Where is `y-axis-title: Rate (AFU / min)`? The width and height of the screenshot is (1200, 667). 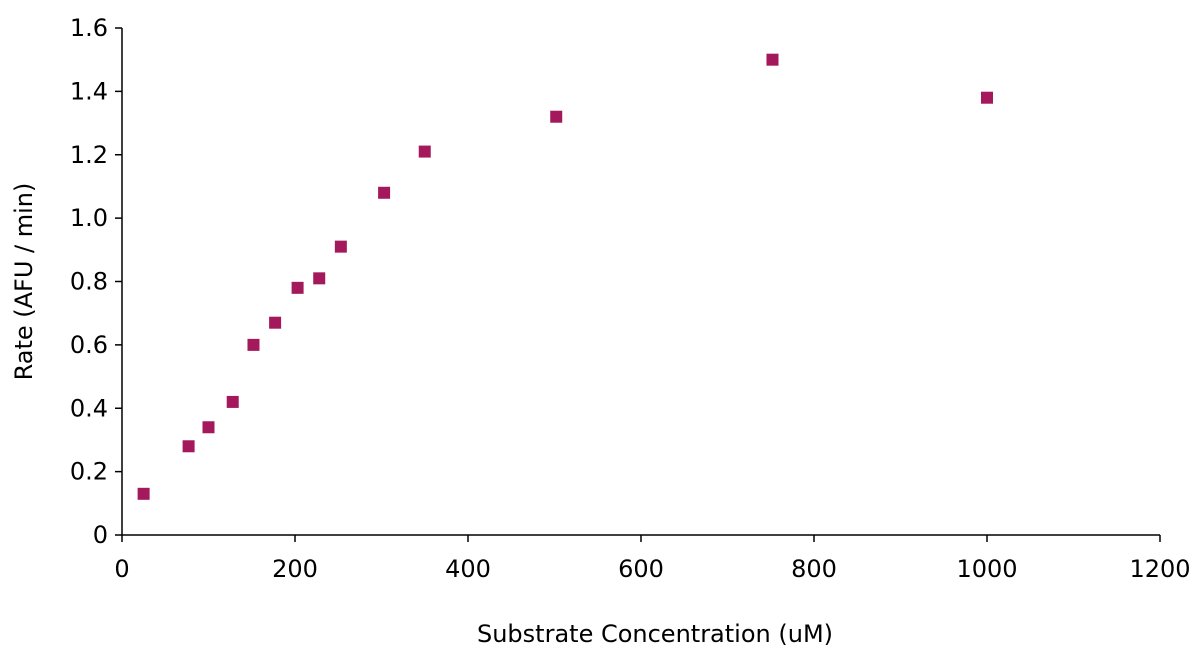 y-axis-title: Rate (AFU / min) is located at coordinates (24, 282).